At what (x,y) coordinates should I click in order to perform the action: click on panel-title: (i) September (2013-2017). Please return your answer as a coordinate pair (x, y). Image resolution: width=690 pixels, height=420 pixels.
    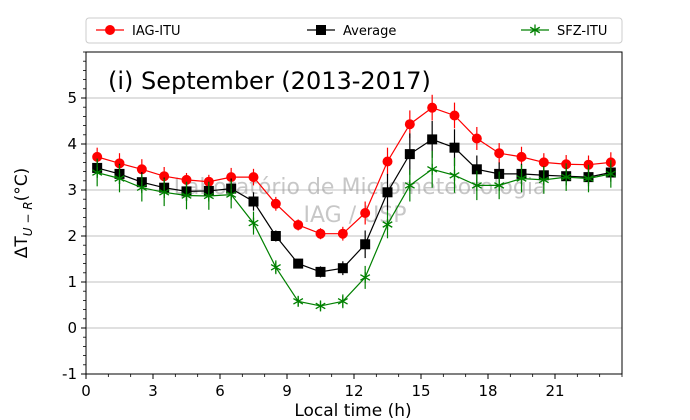
    Looking at the image, I should click on (269, 81).